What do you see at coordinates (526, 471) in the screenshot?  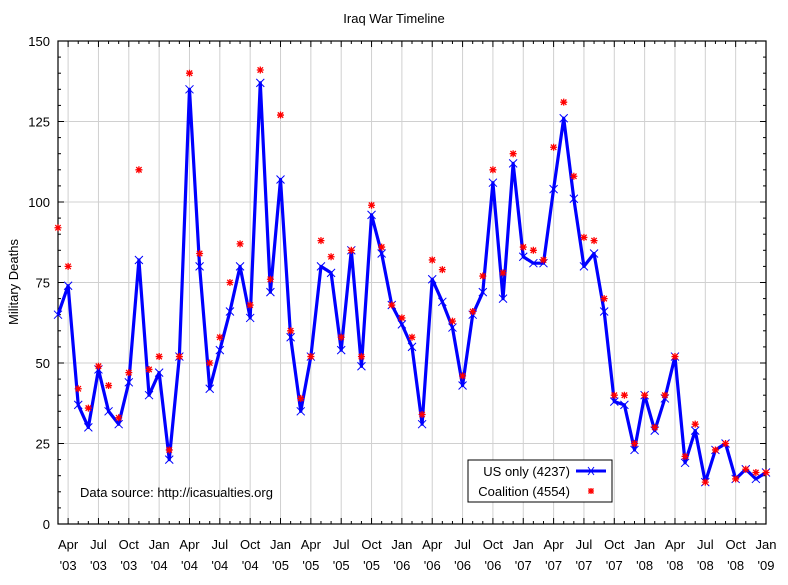 I see `legend-label-us: US only (4237)` at bounding box center [526, 471].